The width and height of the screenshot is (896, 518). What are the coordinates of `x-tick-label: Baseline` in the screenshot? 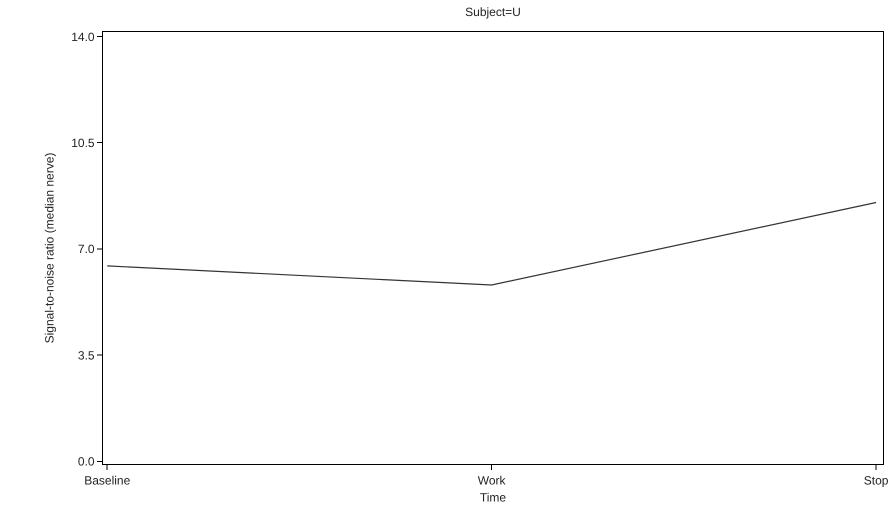 It's located at (107, 480).